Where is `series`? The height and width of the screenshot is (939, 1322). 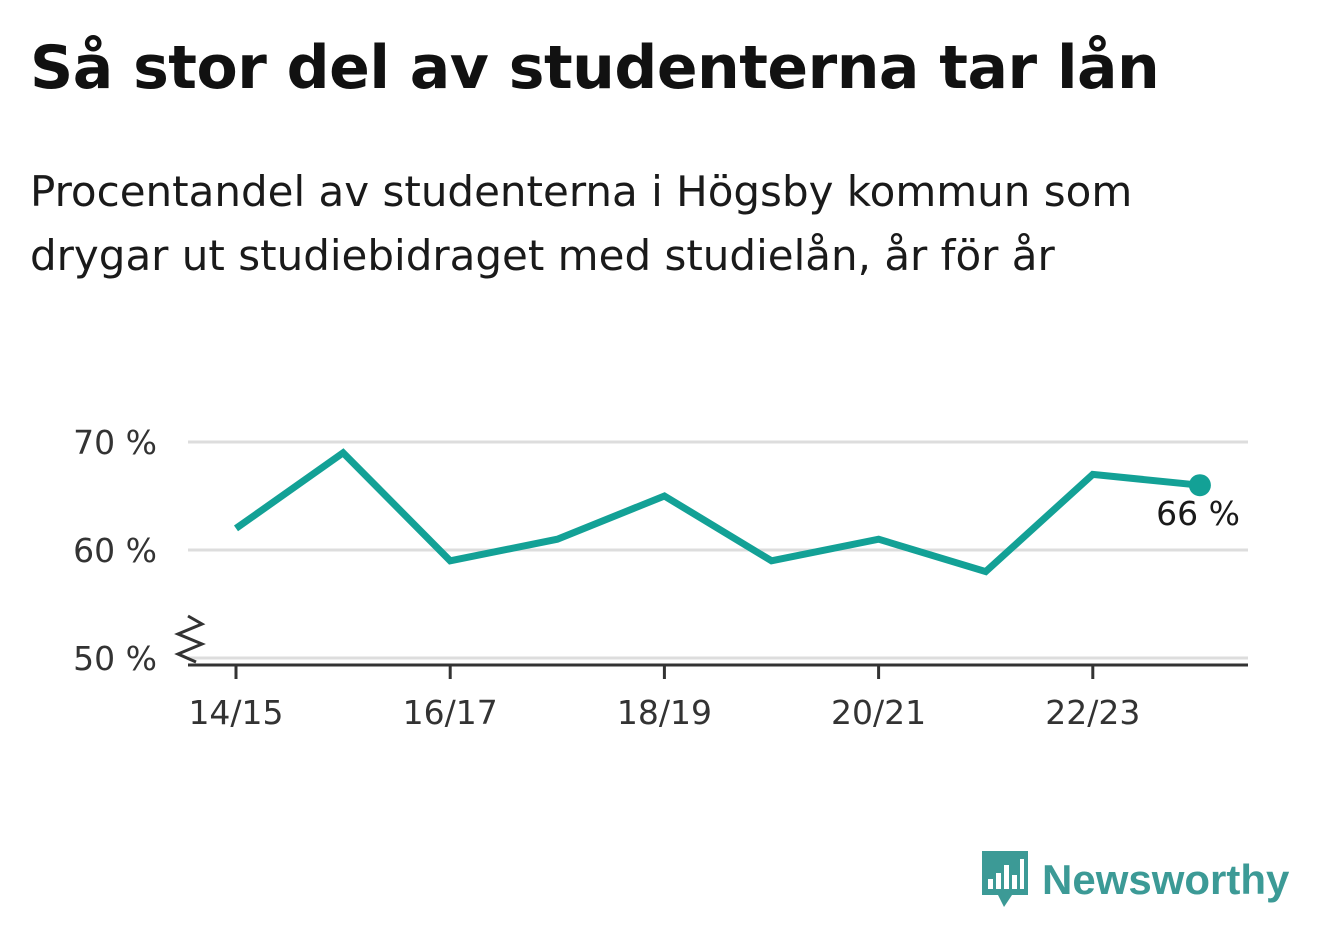 series is located at coordinates (722, 512).